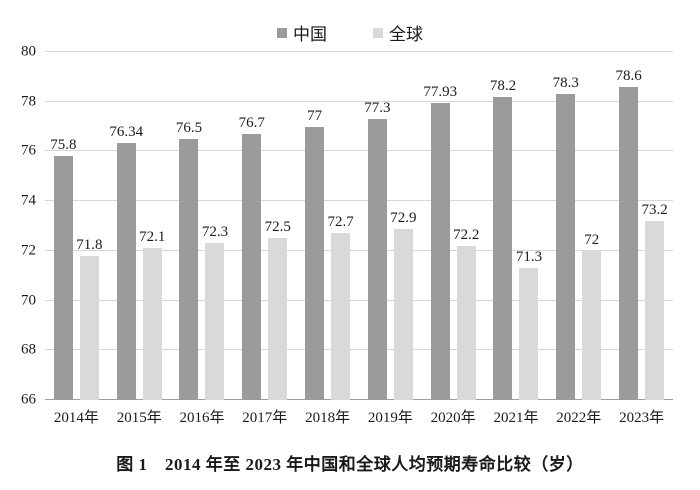 The height and width of the screenshot is (490, 700). Describe the element at coordinates (126, 262) in the screenshot. I see `bar-china-2015: 76.34` at that location.